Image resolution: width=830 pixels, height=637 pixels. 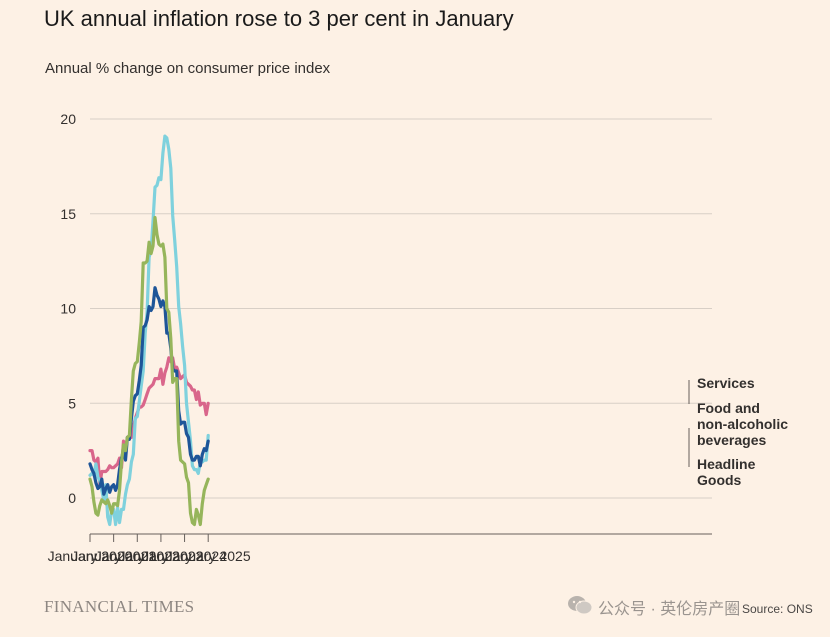 What do you see at coordinates (72, 403) in the screenshot?
I see `y-tick-label: 5` at bounding box center [72, 403].